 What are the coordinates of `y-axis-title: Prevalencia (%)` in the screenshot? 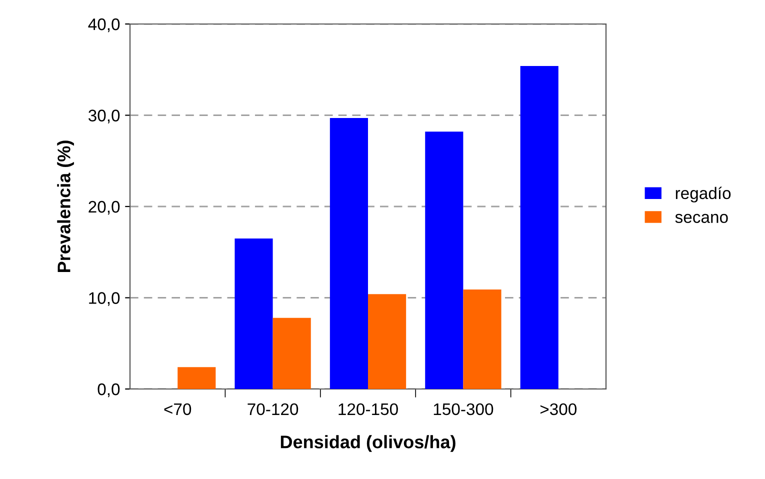 It's located at (65, 206).